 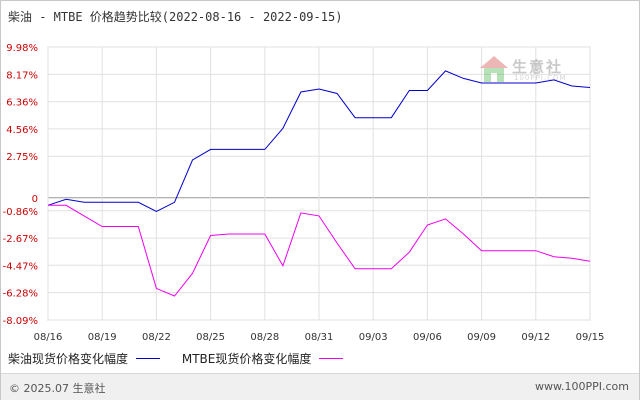 I want to click on legend-line-mtbe, so click(x=331, y=358).